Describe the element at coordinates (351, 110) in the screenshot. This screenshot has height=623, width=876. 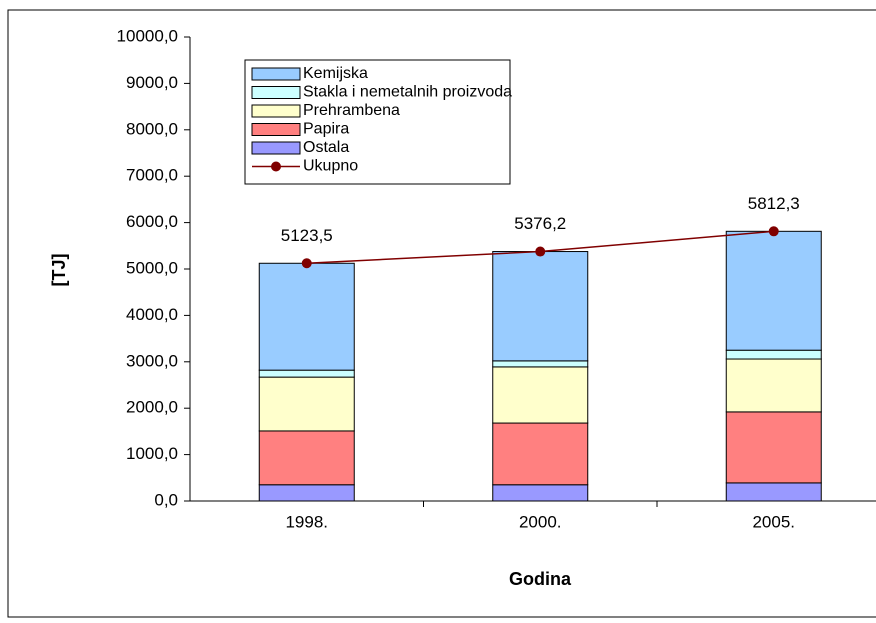
I see `legend-label: Prehrambena` at that location.